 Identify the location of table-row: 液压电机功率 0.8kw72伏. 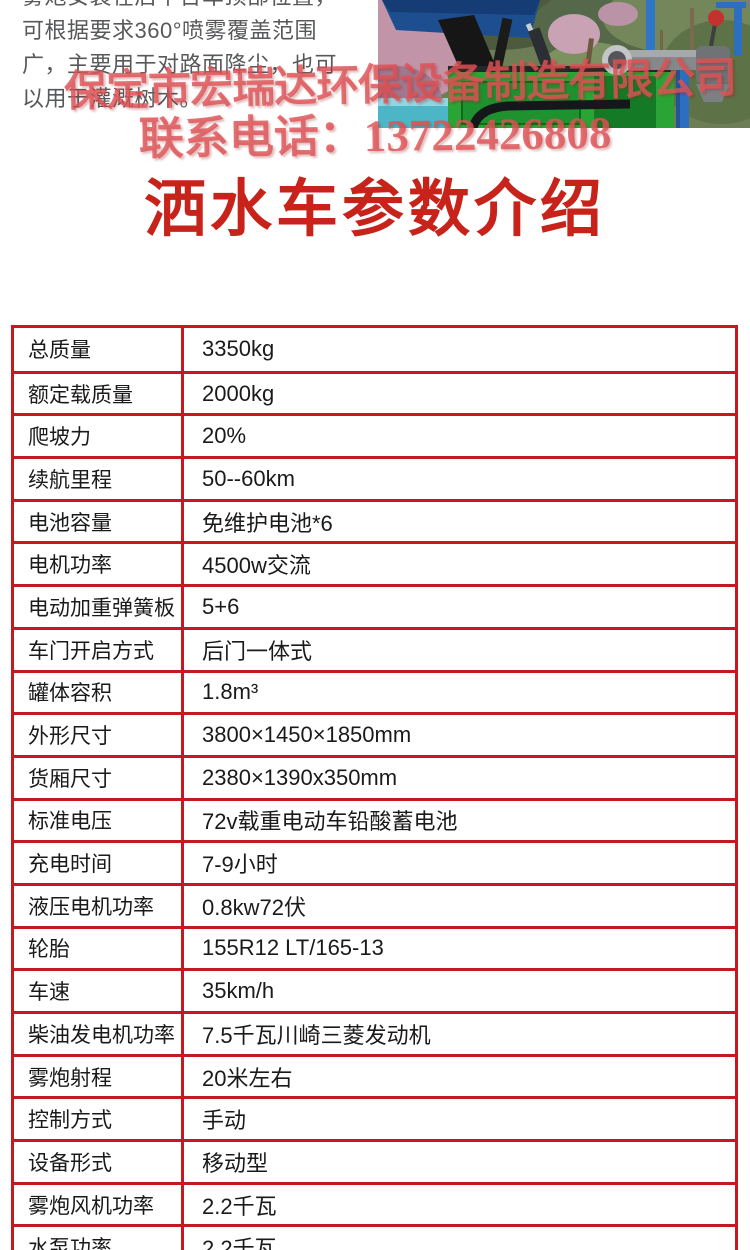
(374, 904).